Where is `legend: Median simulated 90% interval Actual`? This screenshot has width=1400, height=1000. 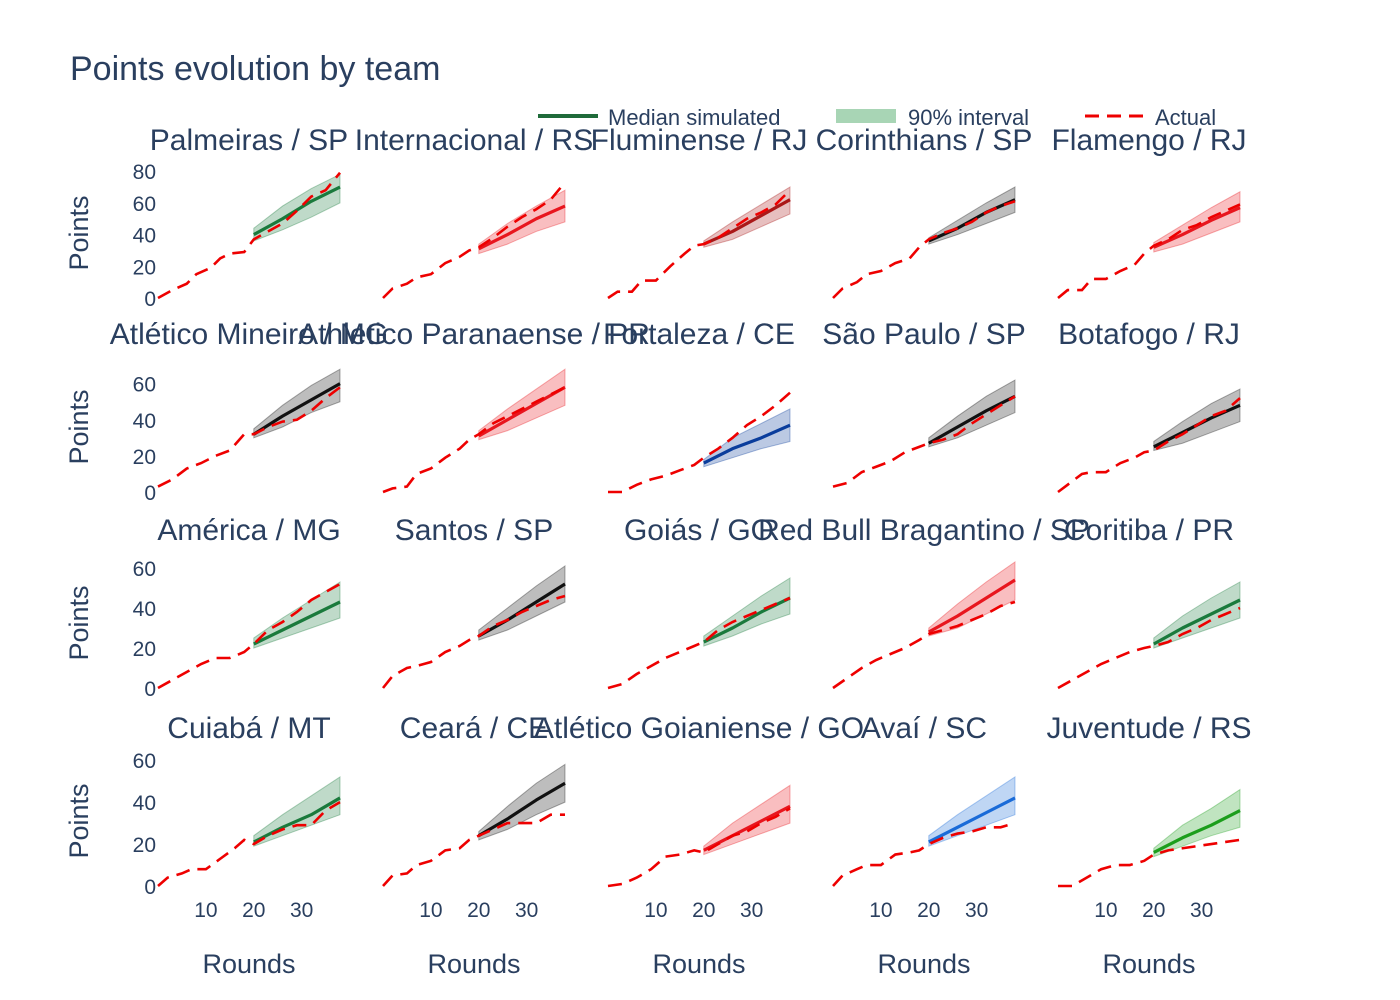 legend: Median simulated 90% interval Actual is located at coordinates (877, 117).